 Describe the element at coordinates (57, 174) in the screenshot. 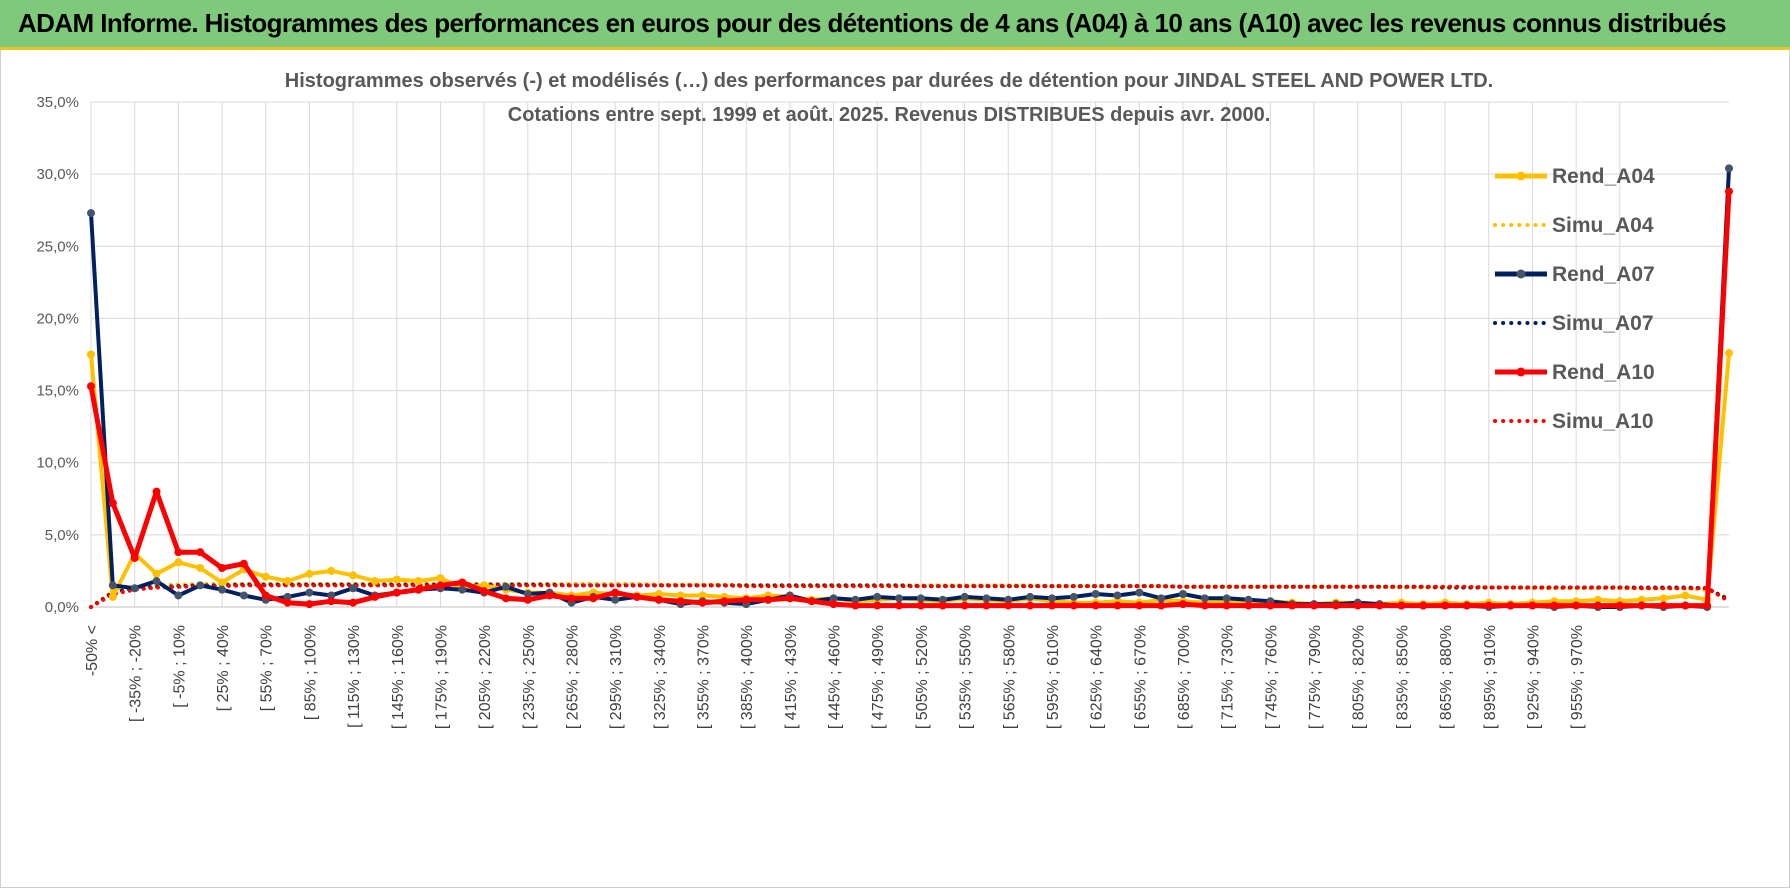

I see `y-tick-label: 30,0%` at that location.